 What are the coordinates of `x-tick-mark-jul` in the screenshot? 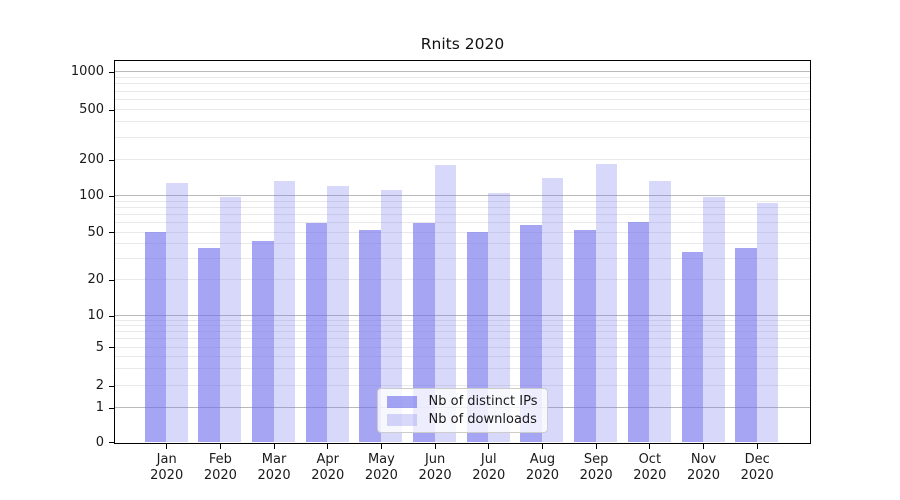 It's located at (489, 446).